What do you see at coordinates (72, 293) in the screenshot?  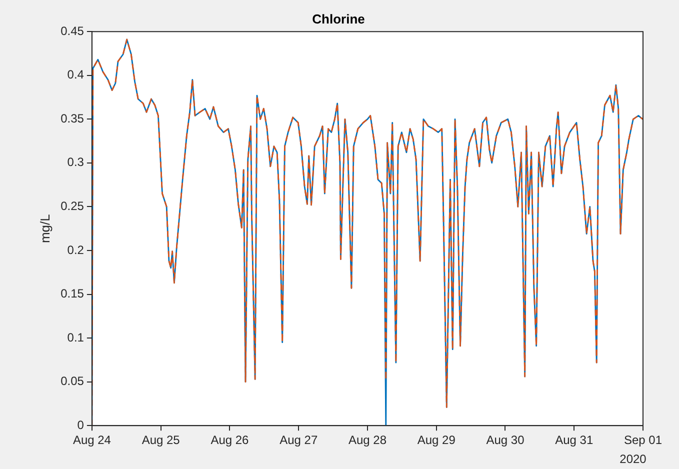 I see `y-tick-label: 0.15` at bounding box center [72, 293].